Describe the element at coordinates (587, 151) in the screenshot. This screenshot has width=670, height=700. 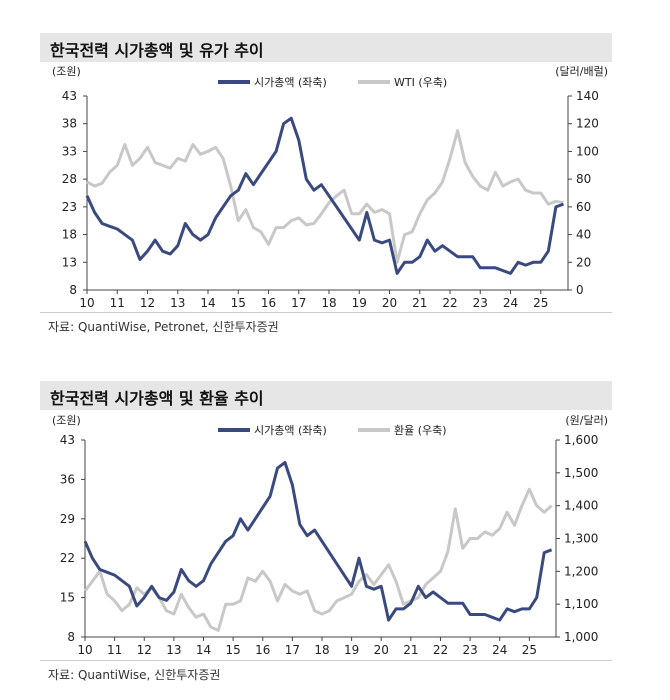
I see `y-right-tick-label: 100` at that location.